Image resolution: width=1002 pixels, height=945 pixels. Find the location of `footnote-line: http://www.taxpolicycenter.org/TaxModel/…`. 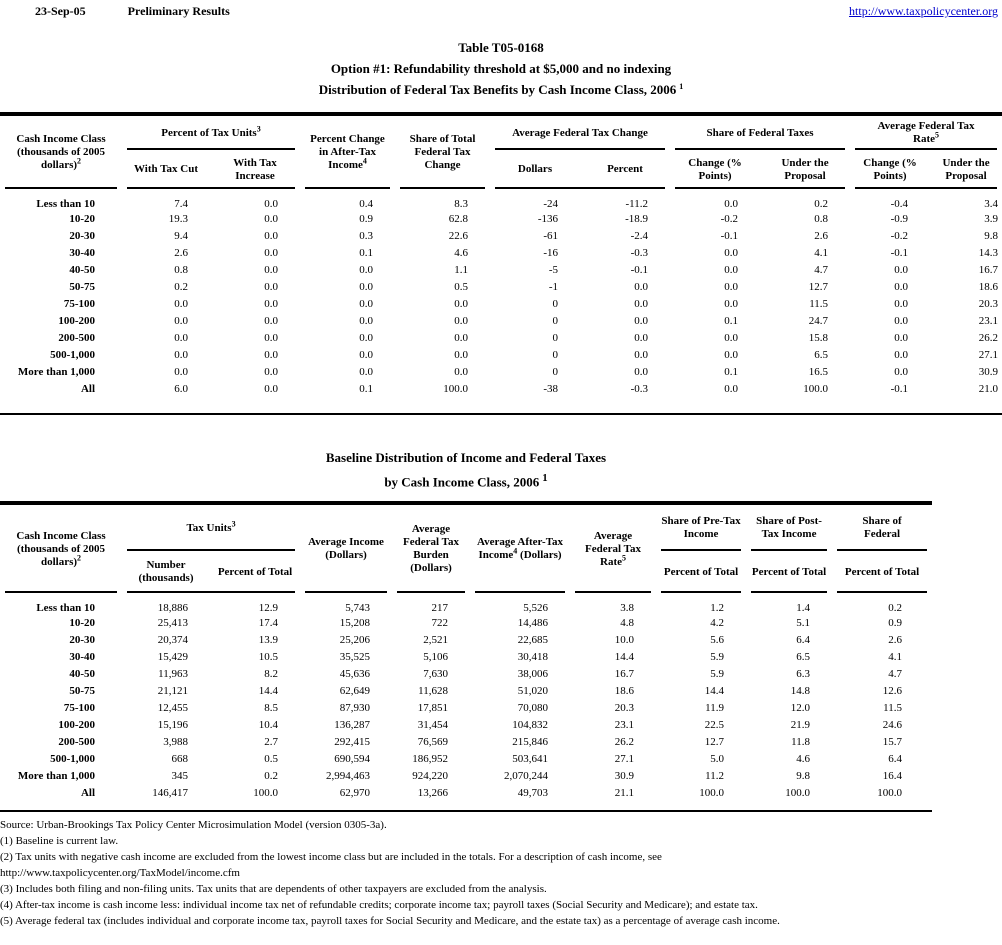

footnote-line: http://www.taxpolicycenter.org/TaxModel/… is located at coordinates (120, 873).